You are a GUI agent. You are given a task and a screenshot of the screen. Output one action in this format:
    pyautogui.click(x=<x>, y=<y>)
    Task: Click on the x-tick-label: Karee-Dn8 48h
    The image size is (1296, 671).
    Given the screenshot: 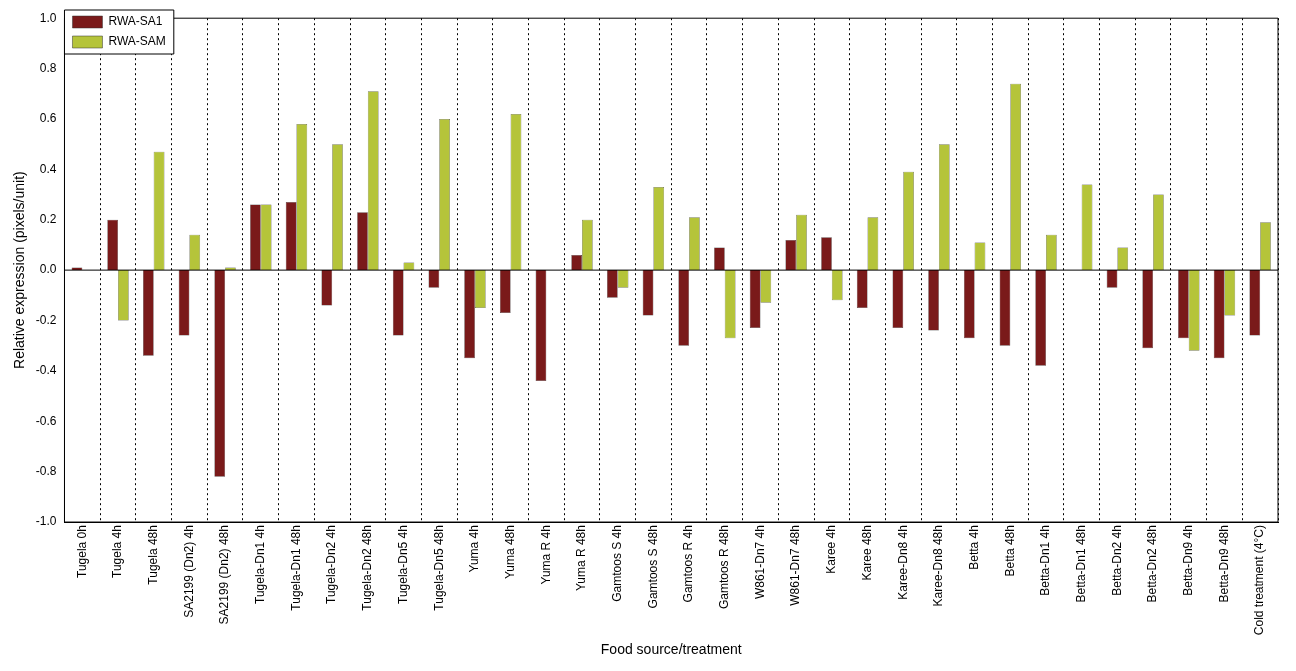 What is the action you would take?
    pyautogui.click(x=938, y=566)
    